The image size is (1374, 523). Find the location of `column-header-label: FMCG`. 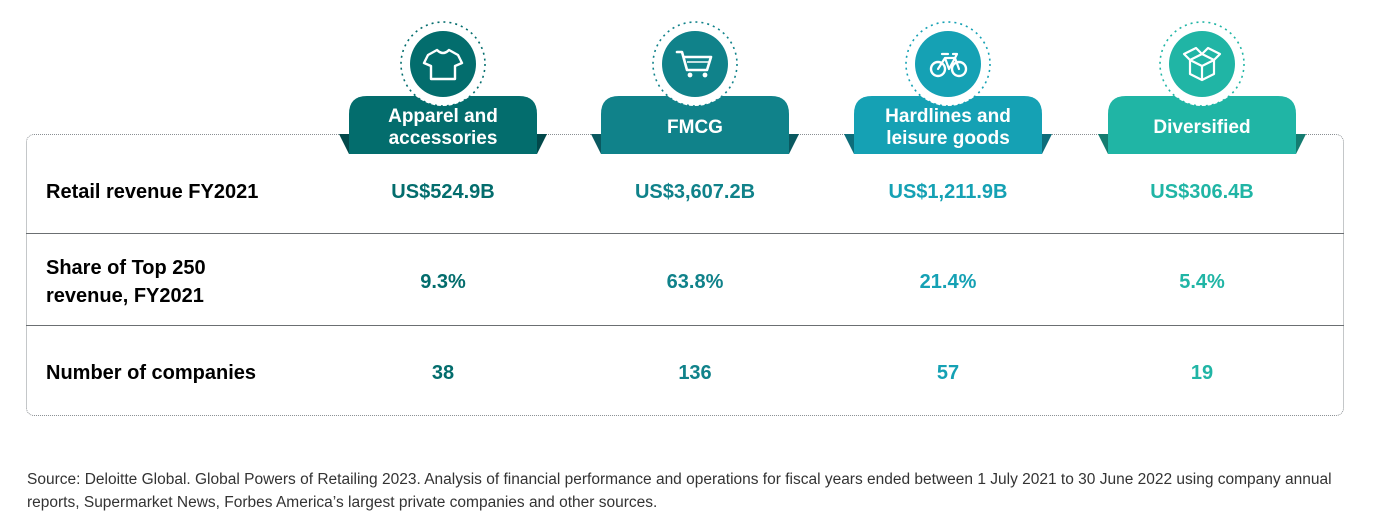

column-header-label: FMCG is located at coordinates (695, 127).